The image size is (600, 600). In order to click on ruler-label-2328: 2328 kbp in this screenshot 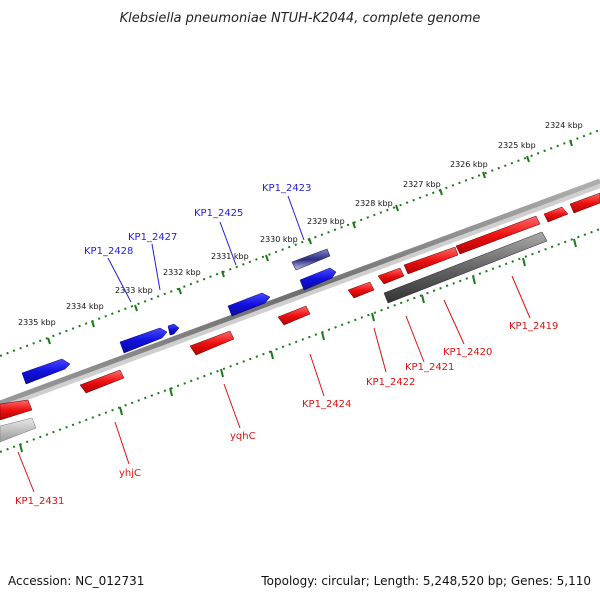, I will do `click(374, 203)`.